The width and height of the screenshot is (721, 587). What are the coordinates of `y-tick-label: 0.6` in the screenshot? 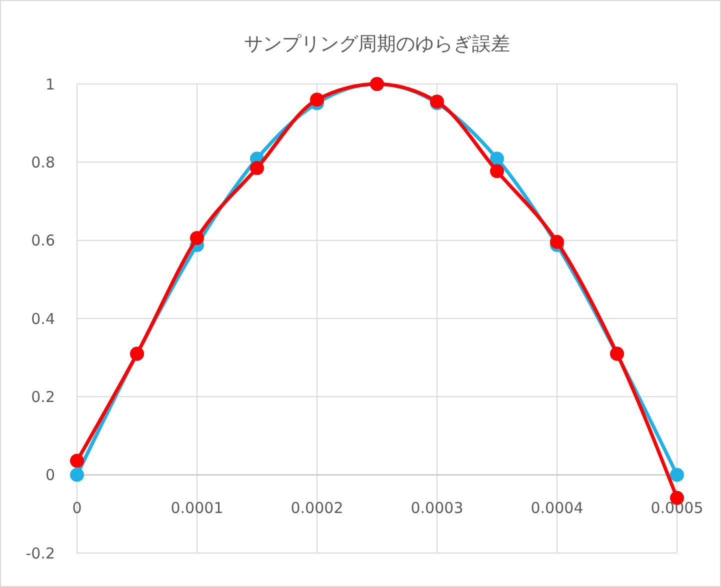 It's located at (43, 241).